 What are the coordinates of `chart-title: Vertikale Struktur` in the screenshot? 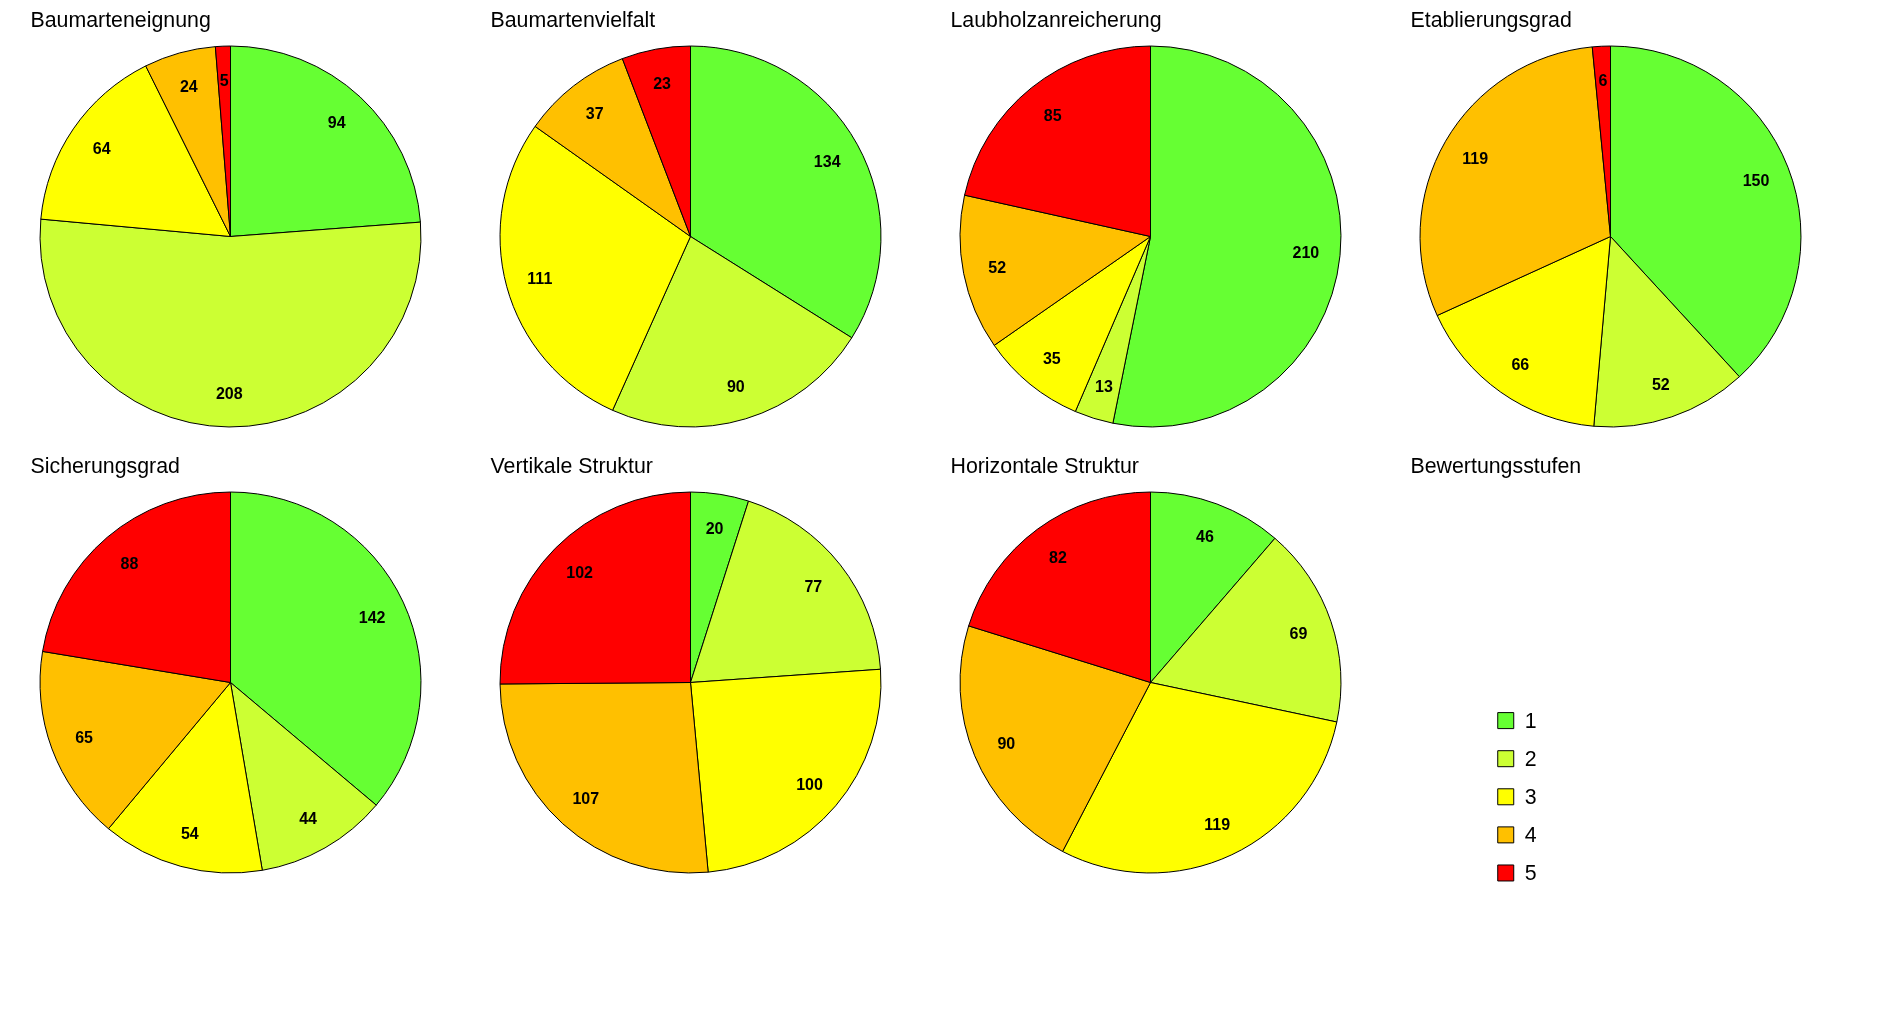 It's located at (571, 465).